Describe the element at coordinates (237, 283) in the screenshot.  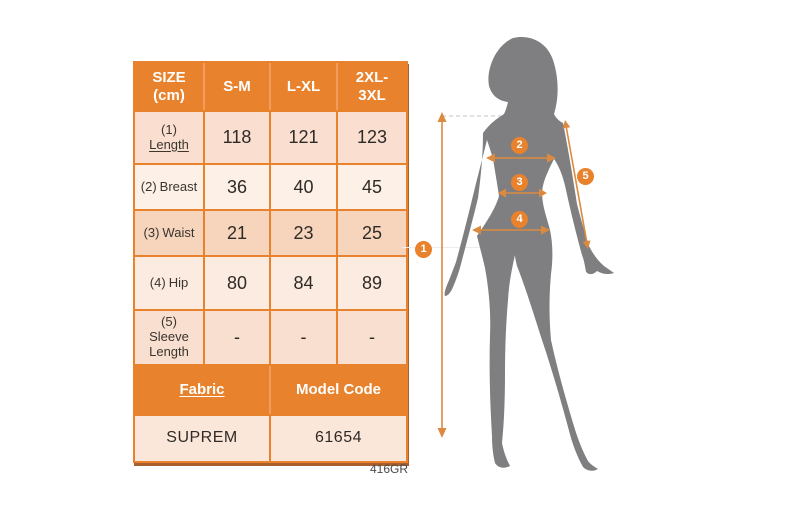
I see `cell-hip-s-m: 80` at that location.